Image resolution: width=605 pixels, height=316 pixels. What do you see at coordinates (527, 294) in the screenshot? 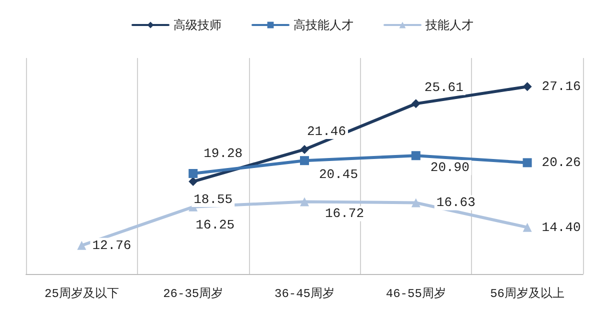
I see `x-tick-label: 56周岁及以上` at bounding box center [527, 294].